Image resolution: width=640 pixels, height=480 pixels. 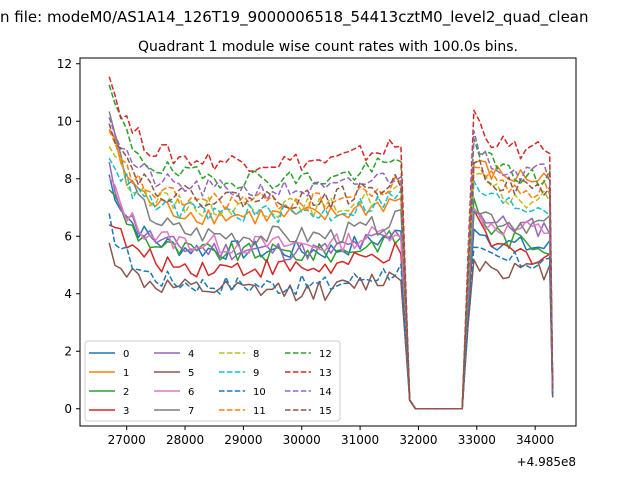 I want to click on x-offset-label: +4.985e8, so click(x=546, y=462).